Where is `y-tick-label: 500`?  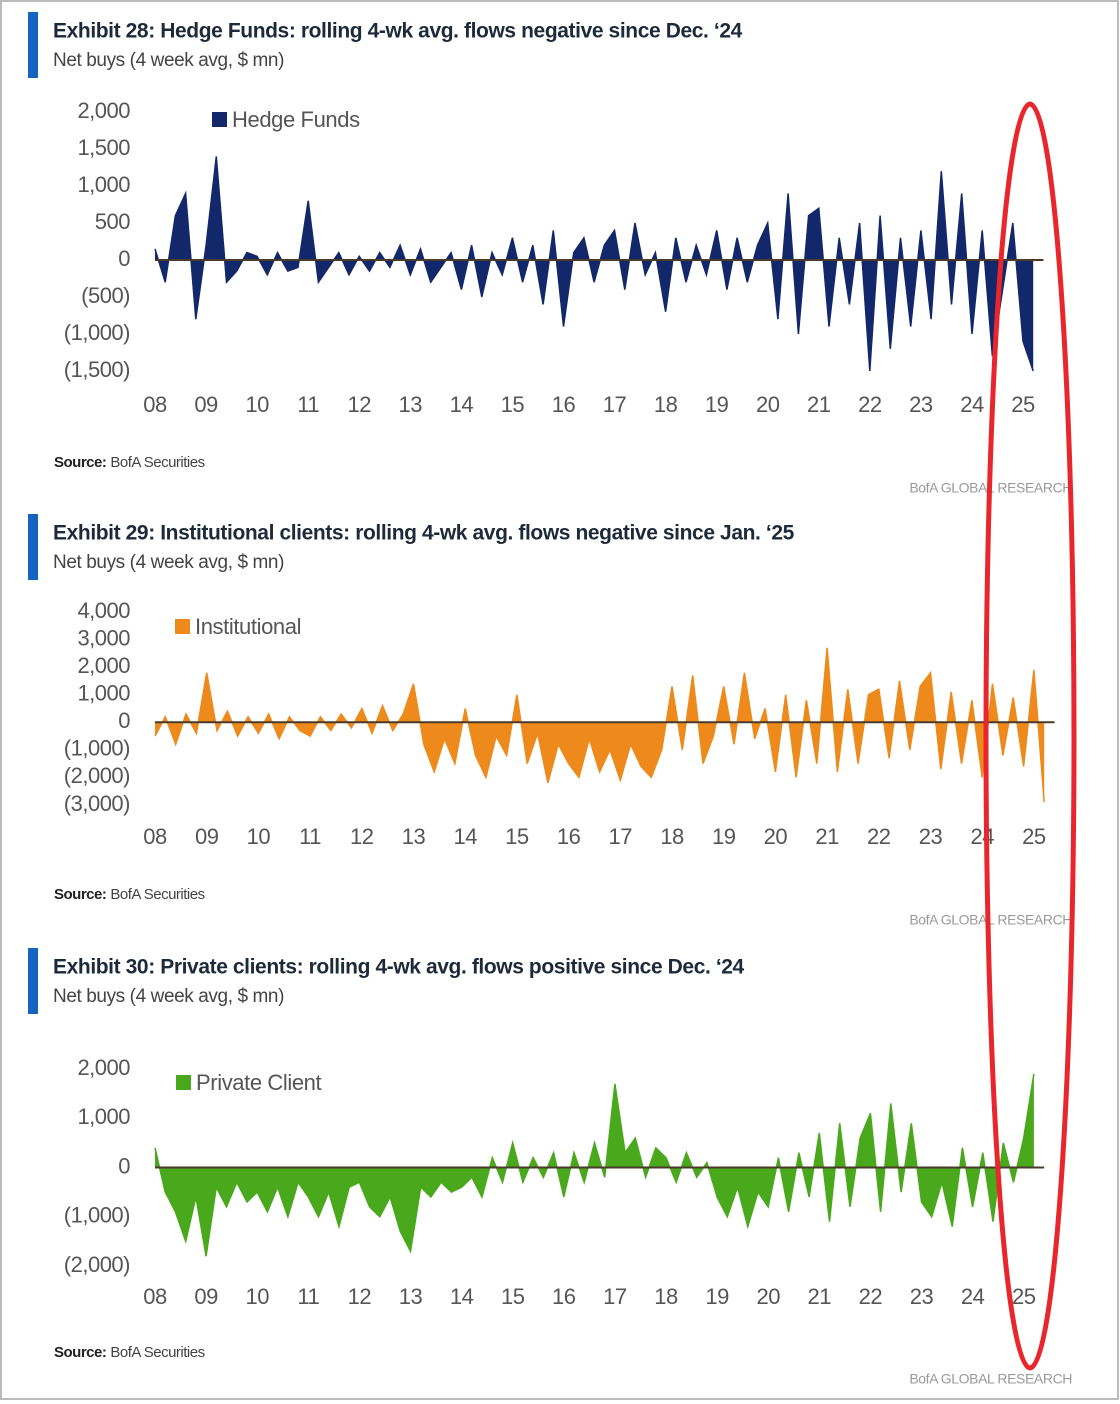
y-tick-label: 500 is located at coordinates (112, 221).